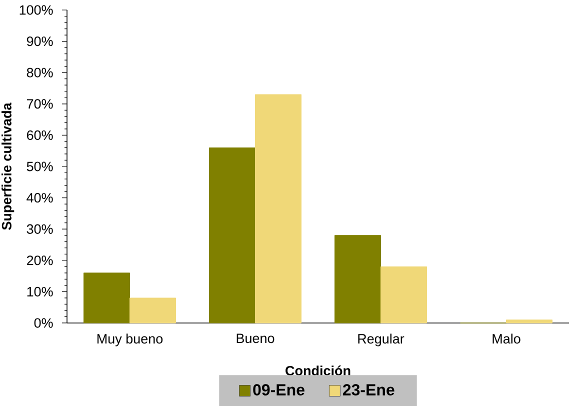  I want to click on x-tick-label: Malo, so click(506, 339).